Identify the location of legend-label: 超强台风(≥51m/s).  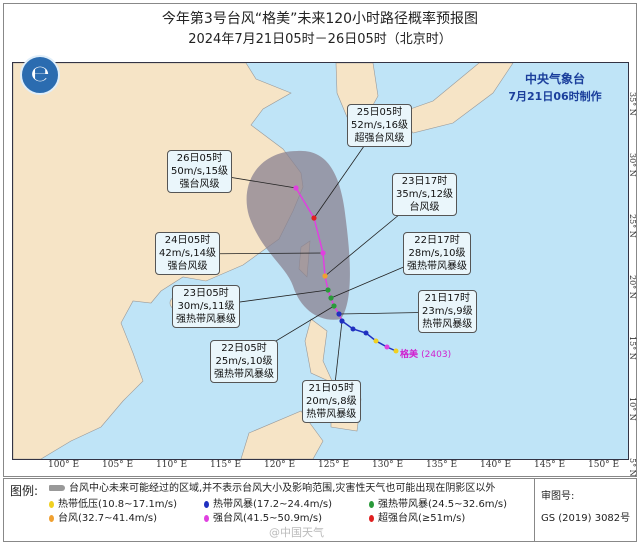
(422, 518).